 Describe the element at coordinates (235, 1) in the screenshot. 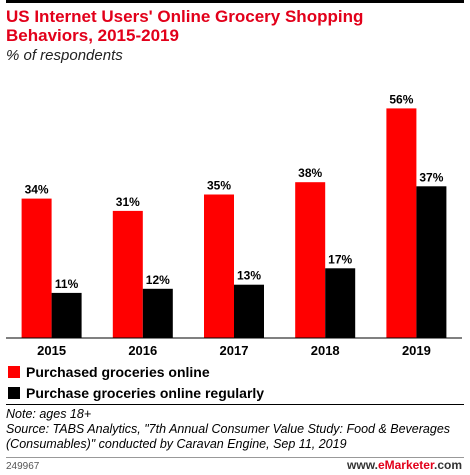

I see `top-rule` at that location.